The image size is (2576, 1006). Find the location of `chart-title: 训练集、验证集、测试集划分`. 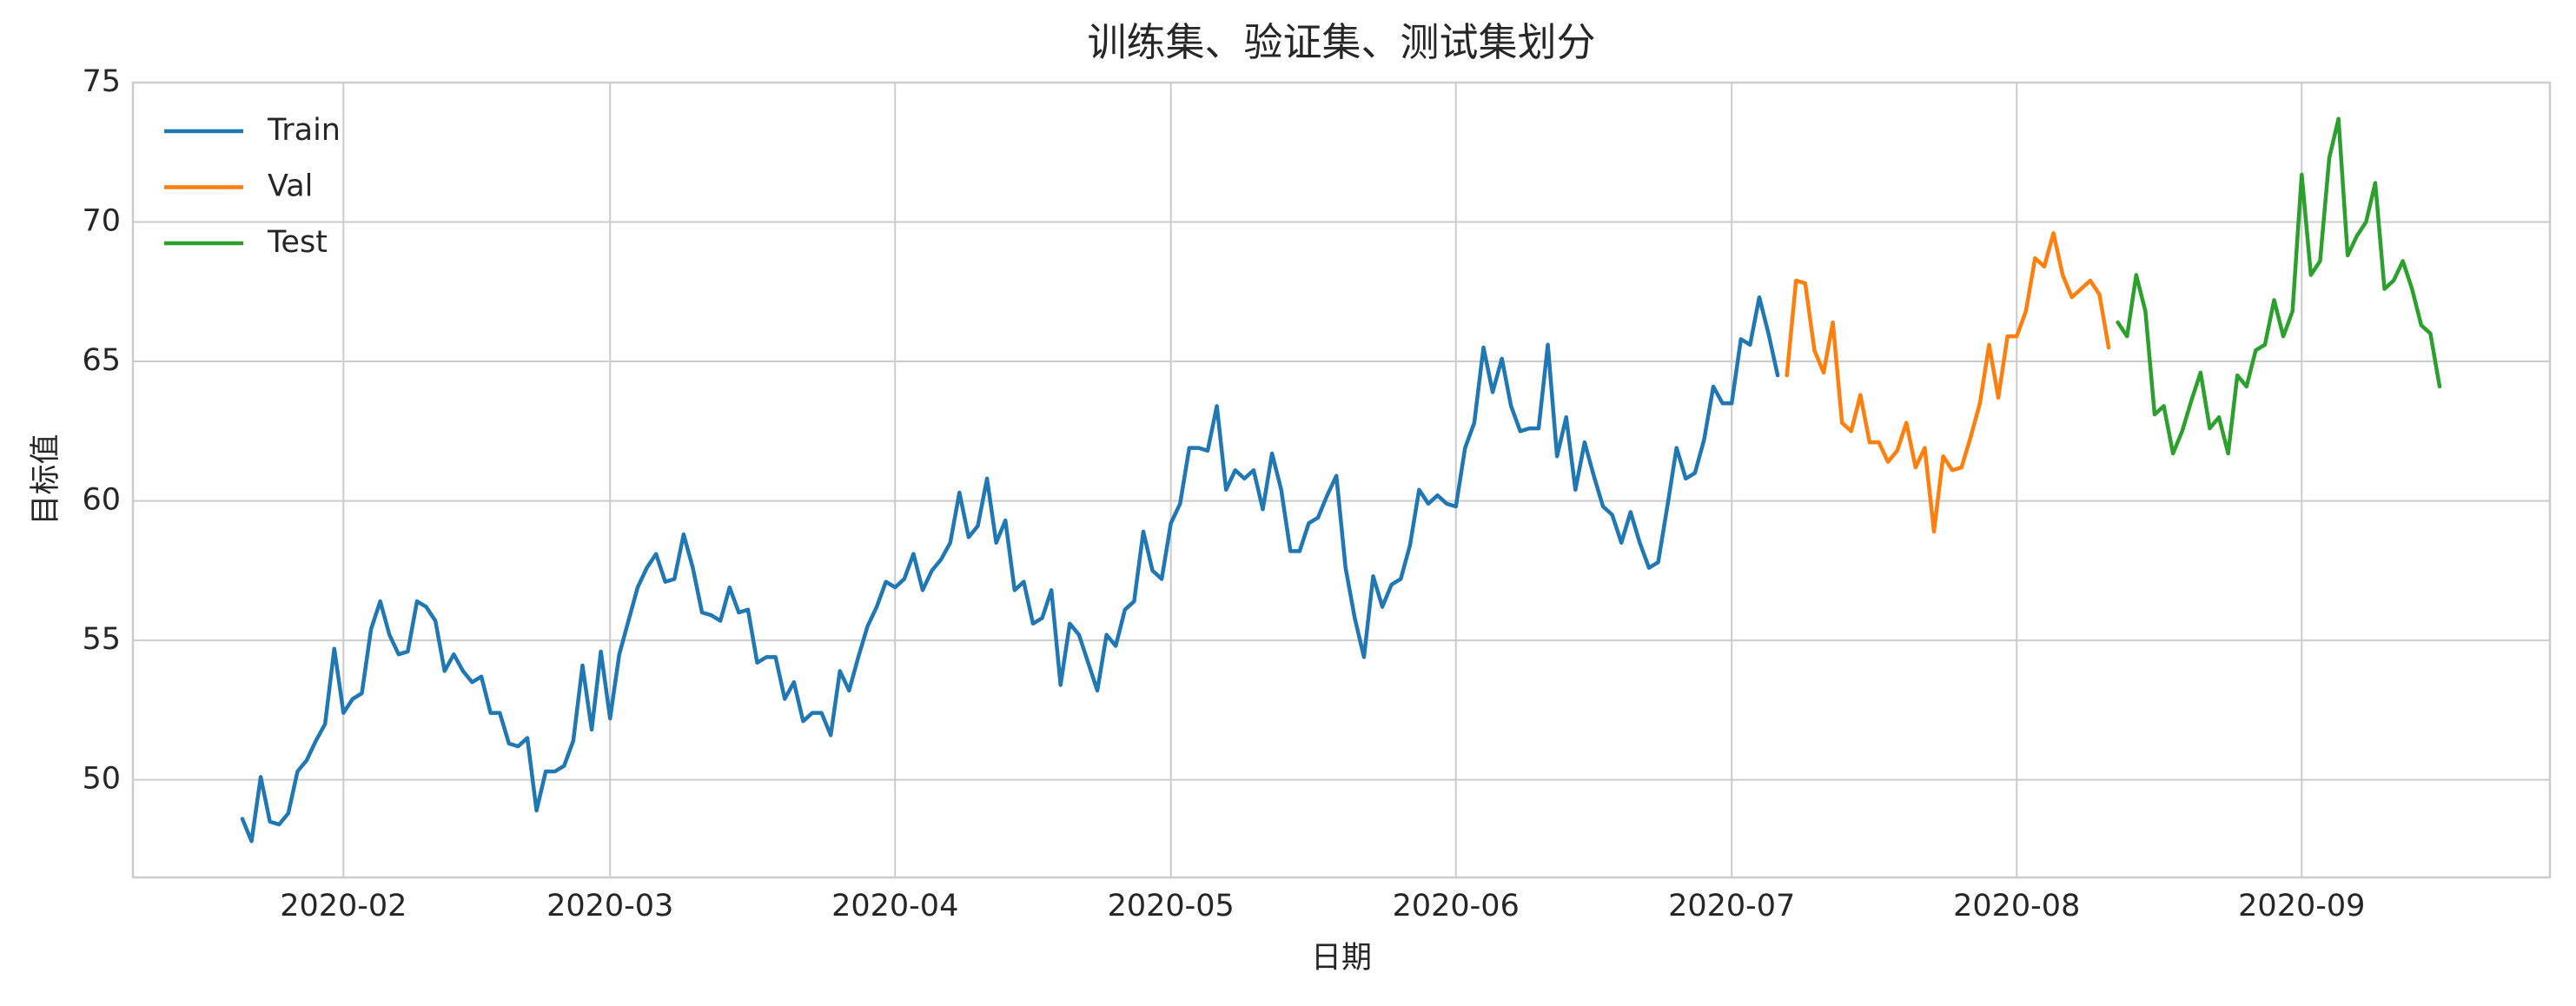

chart-title: 训练集、验证集、测试集划分 is located at coordinates (1341, 42).